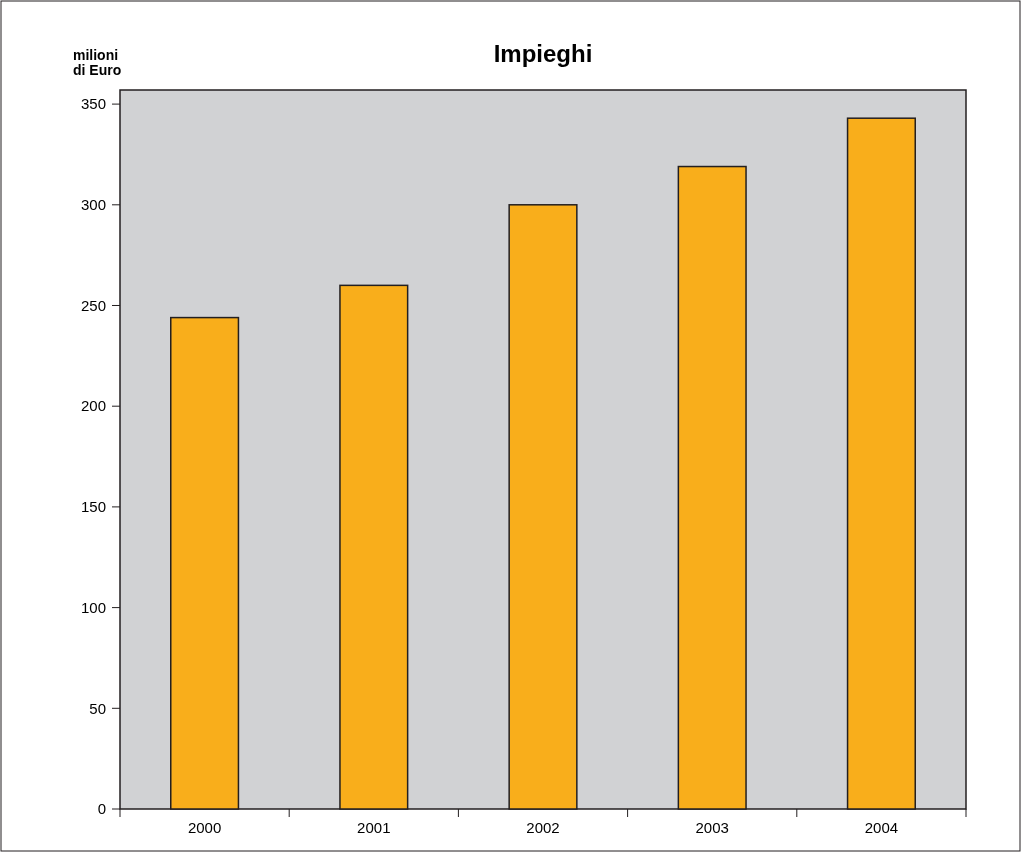 This screenshot has height=852, width=1021. What do you see at coordinates (93, 104) in the screenshot?
I see `y-tick-label: 350` at bounding box center [93, 104].